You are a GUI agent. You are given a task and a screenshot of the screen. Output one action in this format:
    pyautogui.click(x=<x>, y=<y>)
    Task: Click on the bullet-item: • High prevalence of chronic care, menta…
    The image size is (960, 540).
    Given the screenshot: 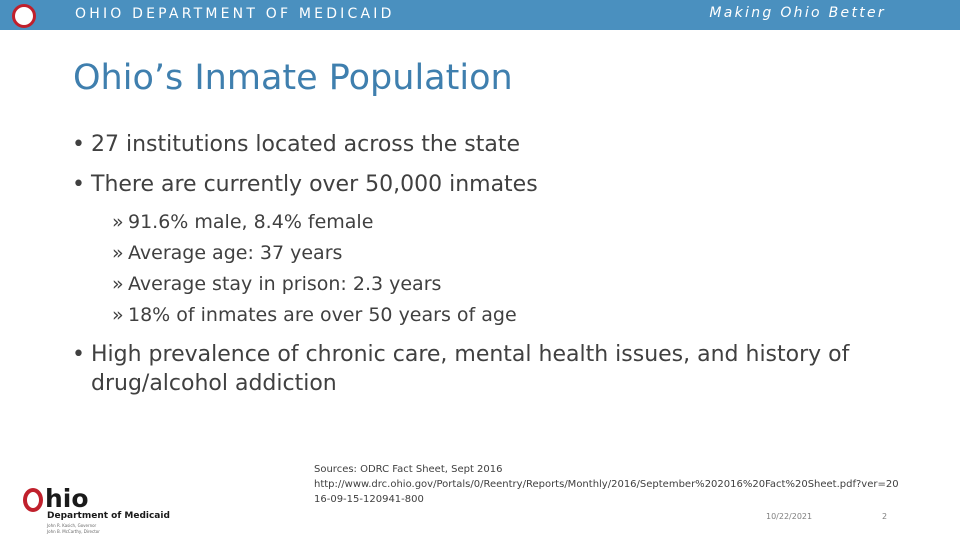 What is the action you would take?
    pyautogui.click(x=482, y=369)
    